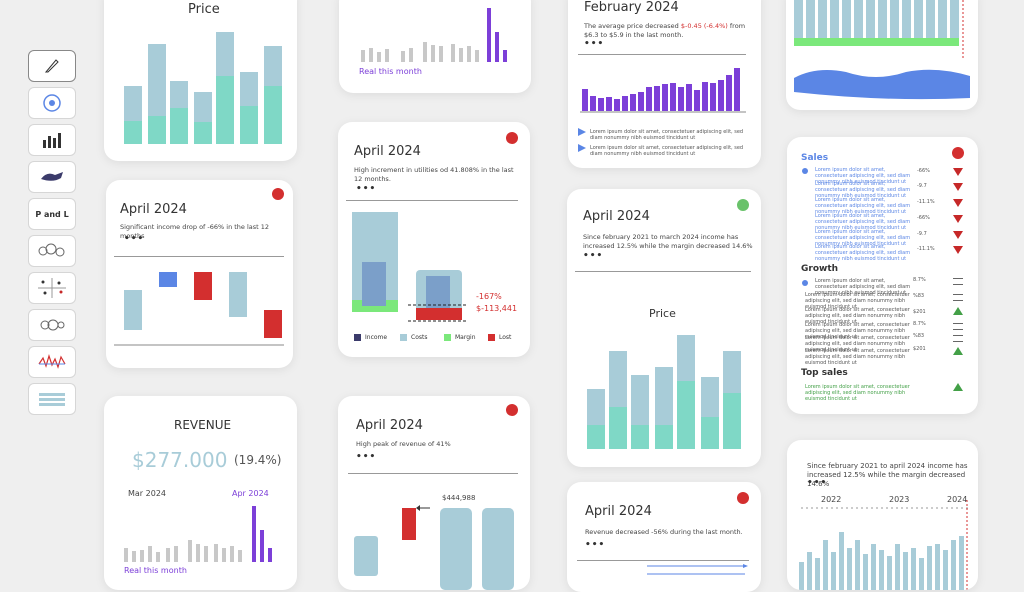 This screenshot has width=1024, height=592. I want to click on price-title: Price, so click(204, 9).